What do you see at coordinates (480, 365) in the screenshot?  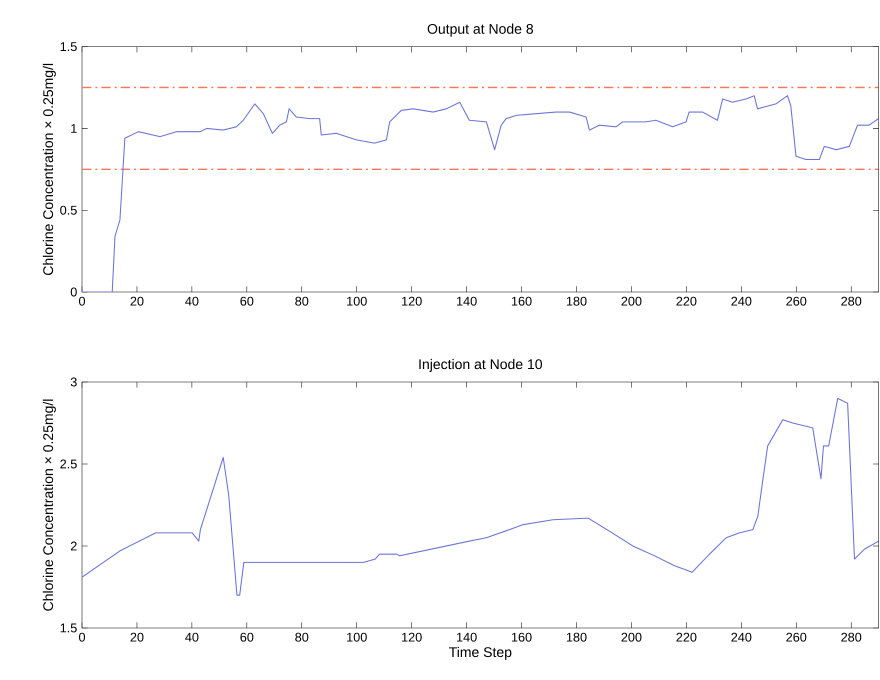 I see `chart-title: Injection at Node 10` at bounding box center [480, 365].